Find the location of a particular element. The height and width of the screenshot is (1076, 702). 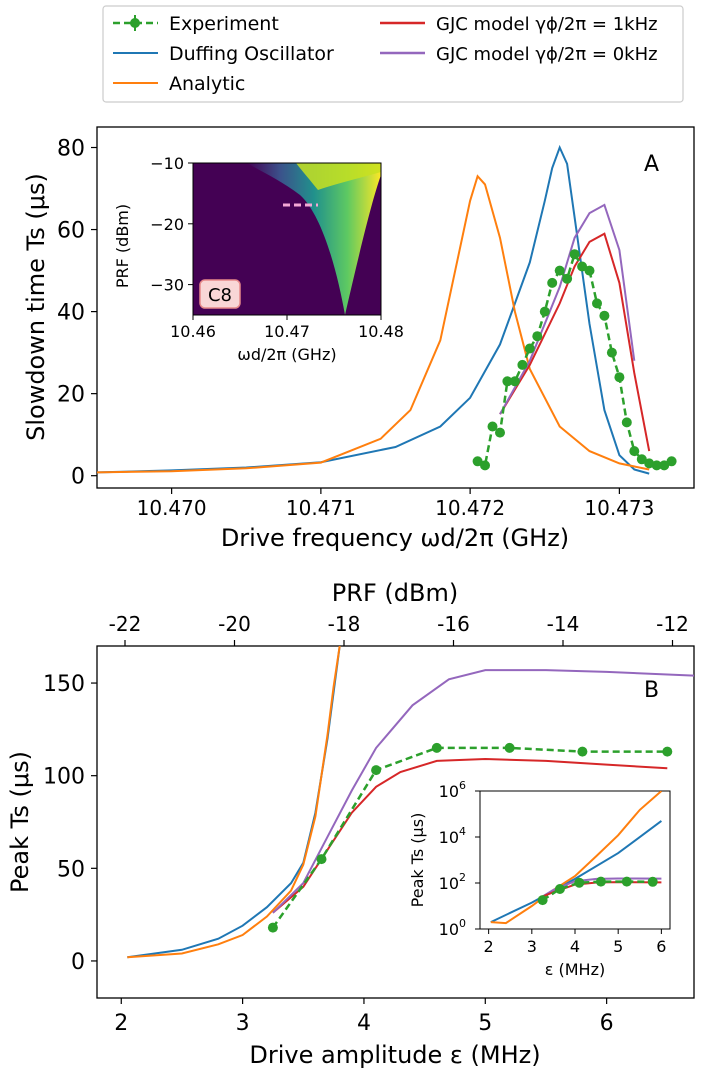

inset-log-series-analytic is located at coordinates (576, 858).